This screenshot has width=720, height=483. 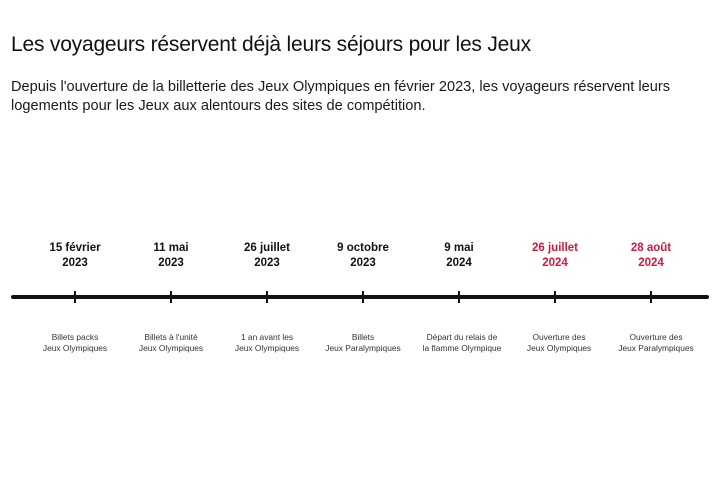 I want to click on event-label-line-1: Billets packs, so click(x=75, y=337).